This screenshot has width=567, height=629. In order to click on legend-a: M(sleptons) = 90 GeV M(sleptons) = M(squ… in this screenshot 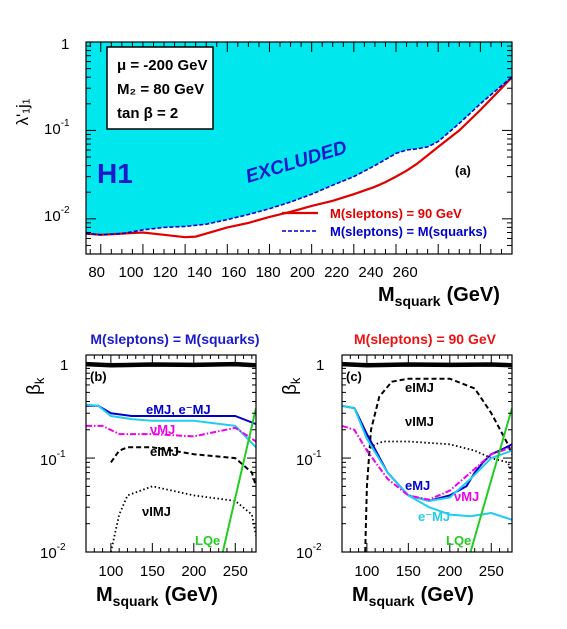, I will do `click(384, 222)`.